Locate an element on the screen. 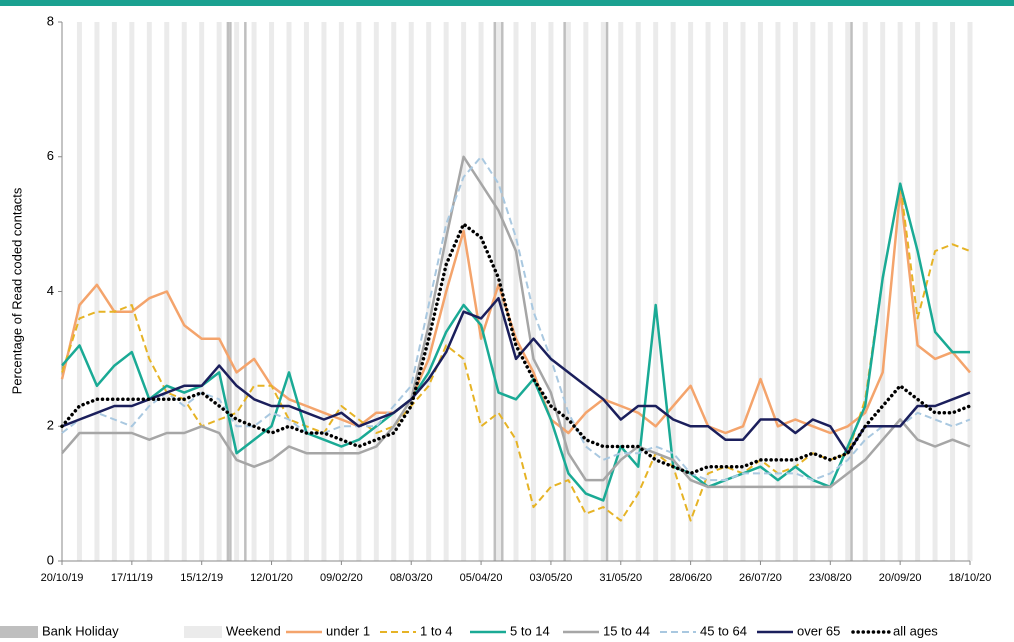 The image size is (1014, 642). x-tick-label: 08/03/20 is located at coordinates (411, 578).